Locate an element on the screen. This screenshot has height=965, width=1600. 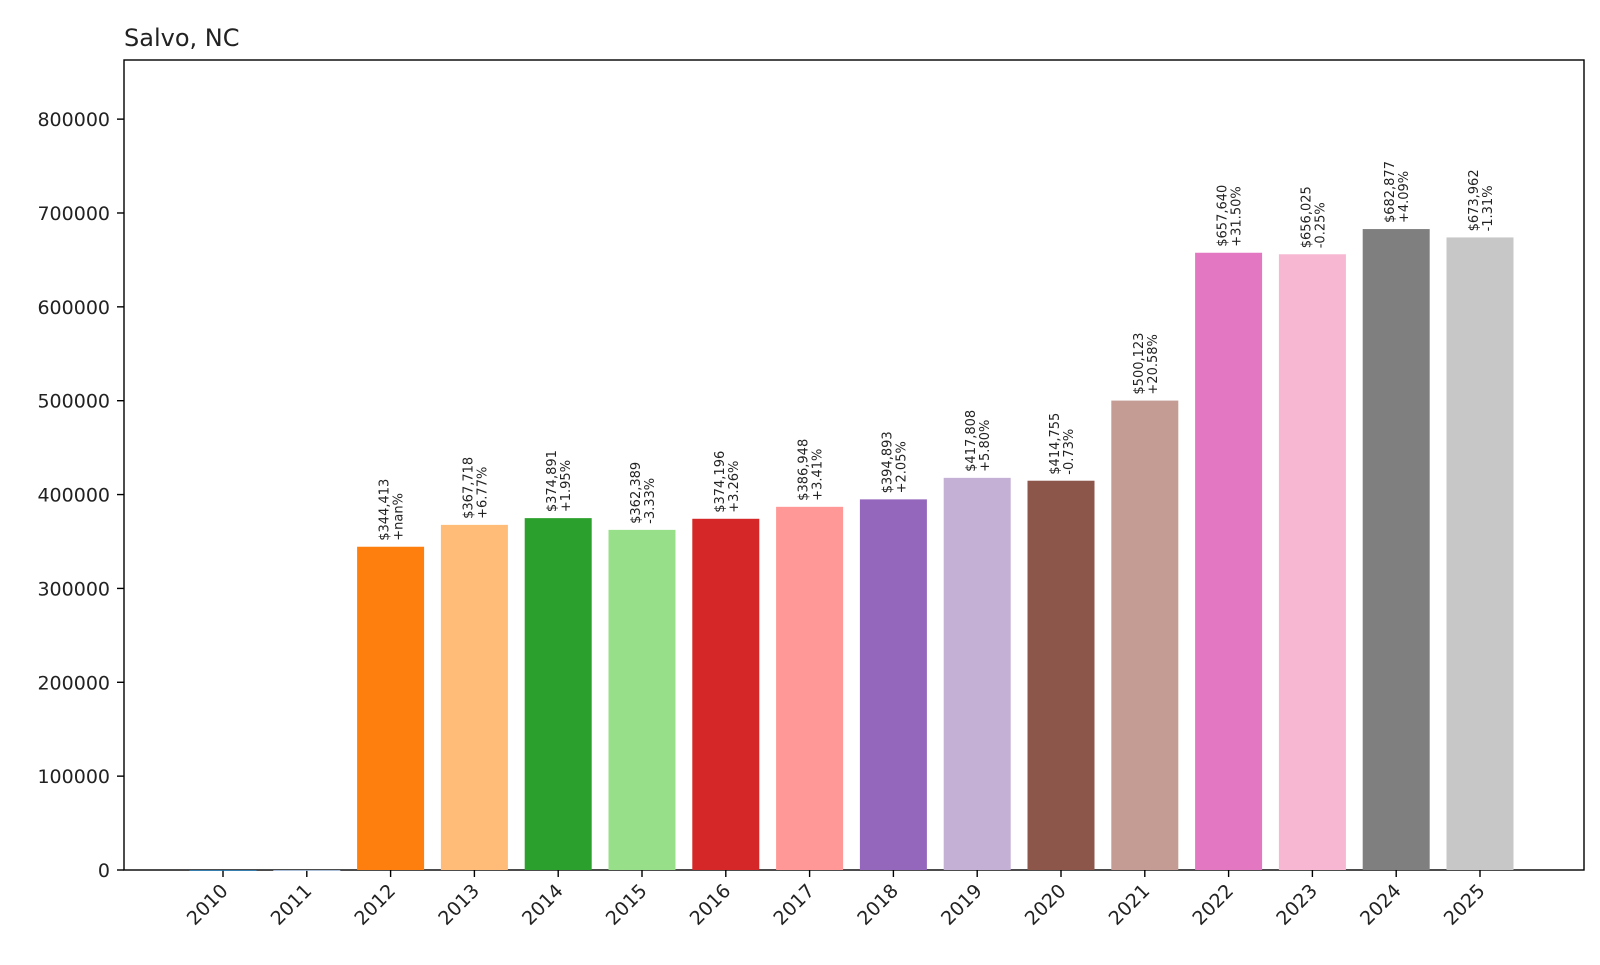
y-tick-label: 800000 is located at coordinates (73, 120).